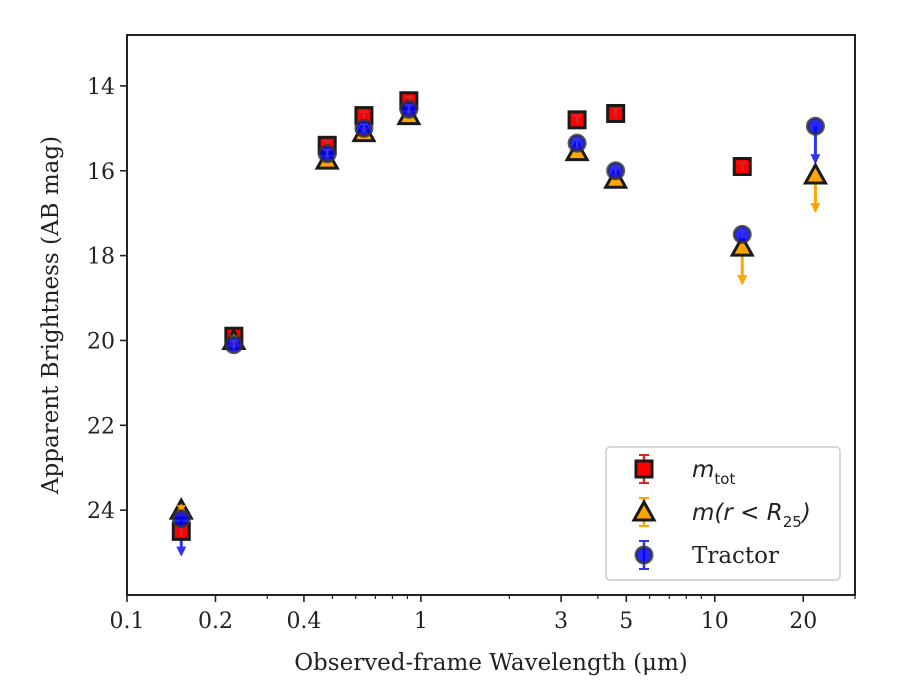  I want to click on x-tick-label: 10, so click(715, 621).